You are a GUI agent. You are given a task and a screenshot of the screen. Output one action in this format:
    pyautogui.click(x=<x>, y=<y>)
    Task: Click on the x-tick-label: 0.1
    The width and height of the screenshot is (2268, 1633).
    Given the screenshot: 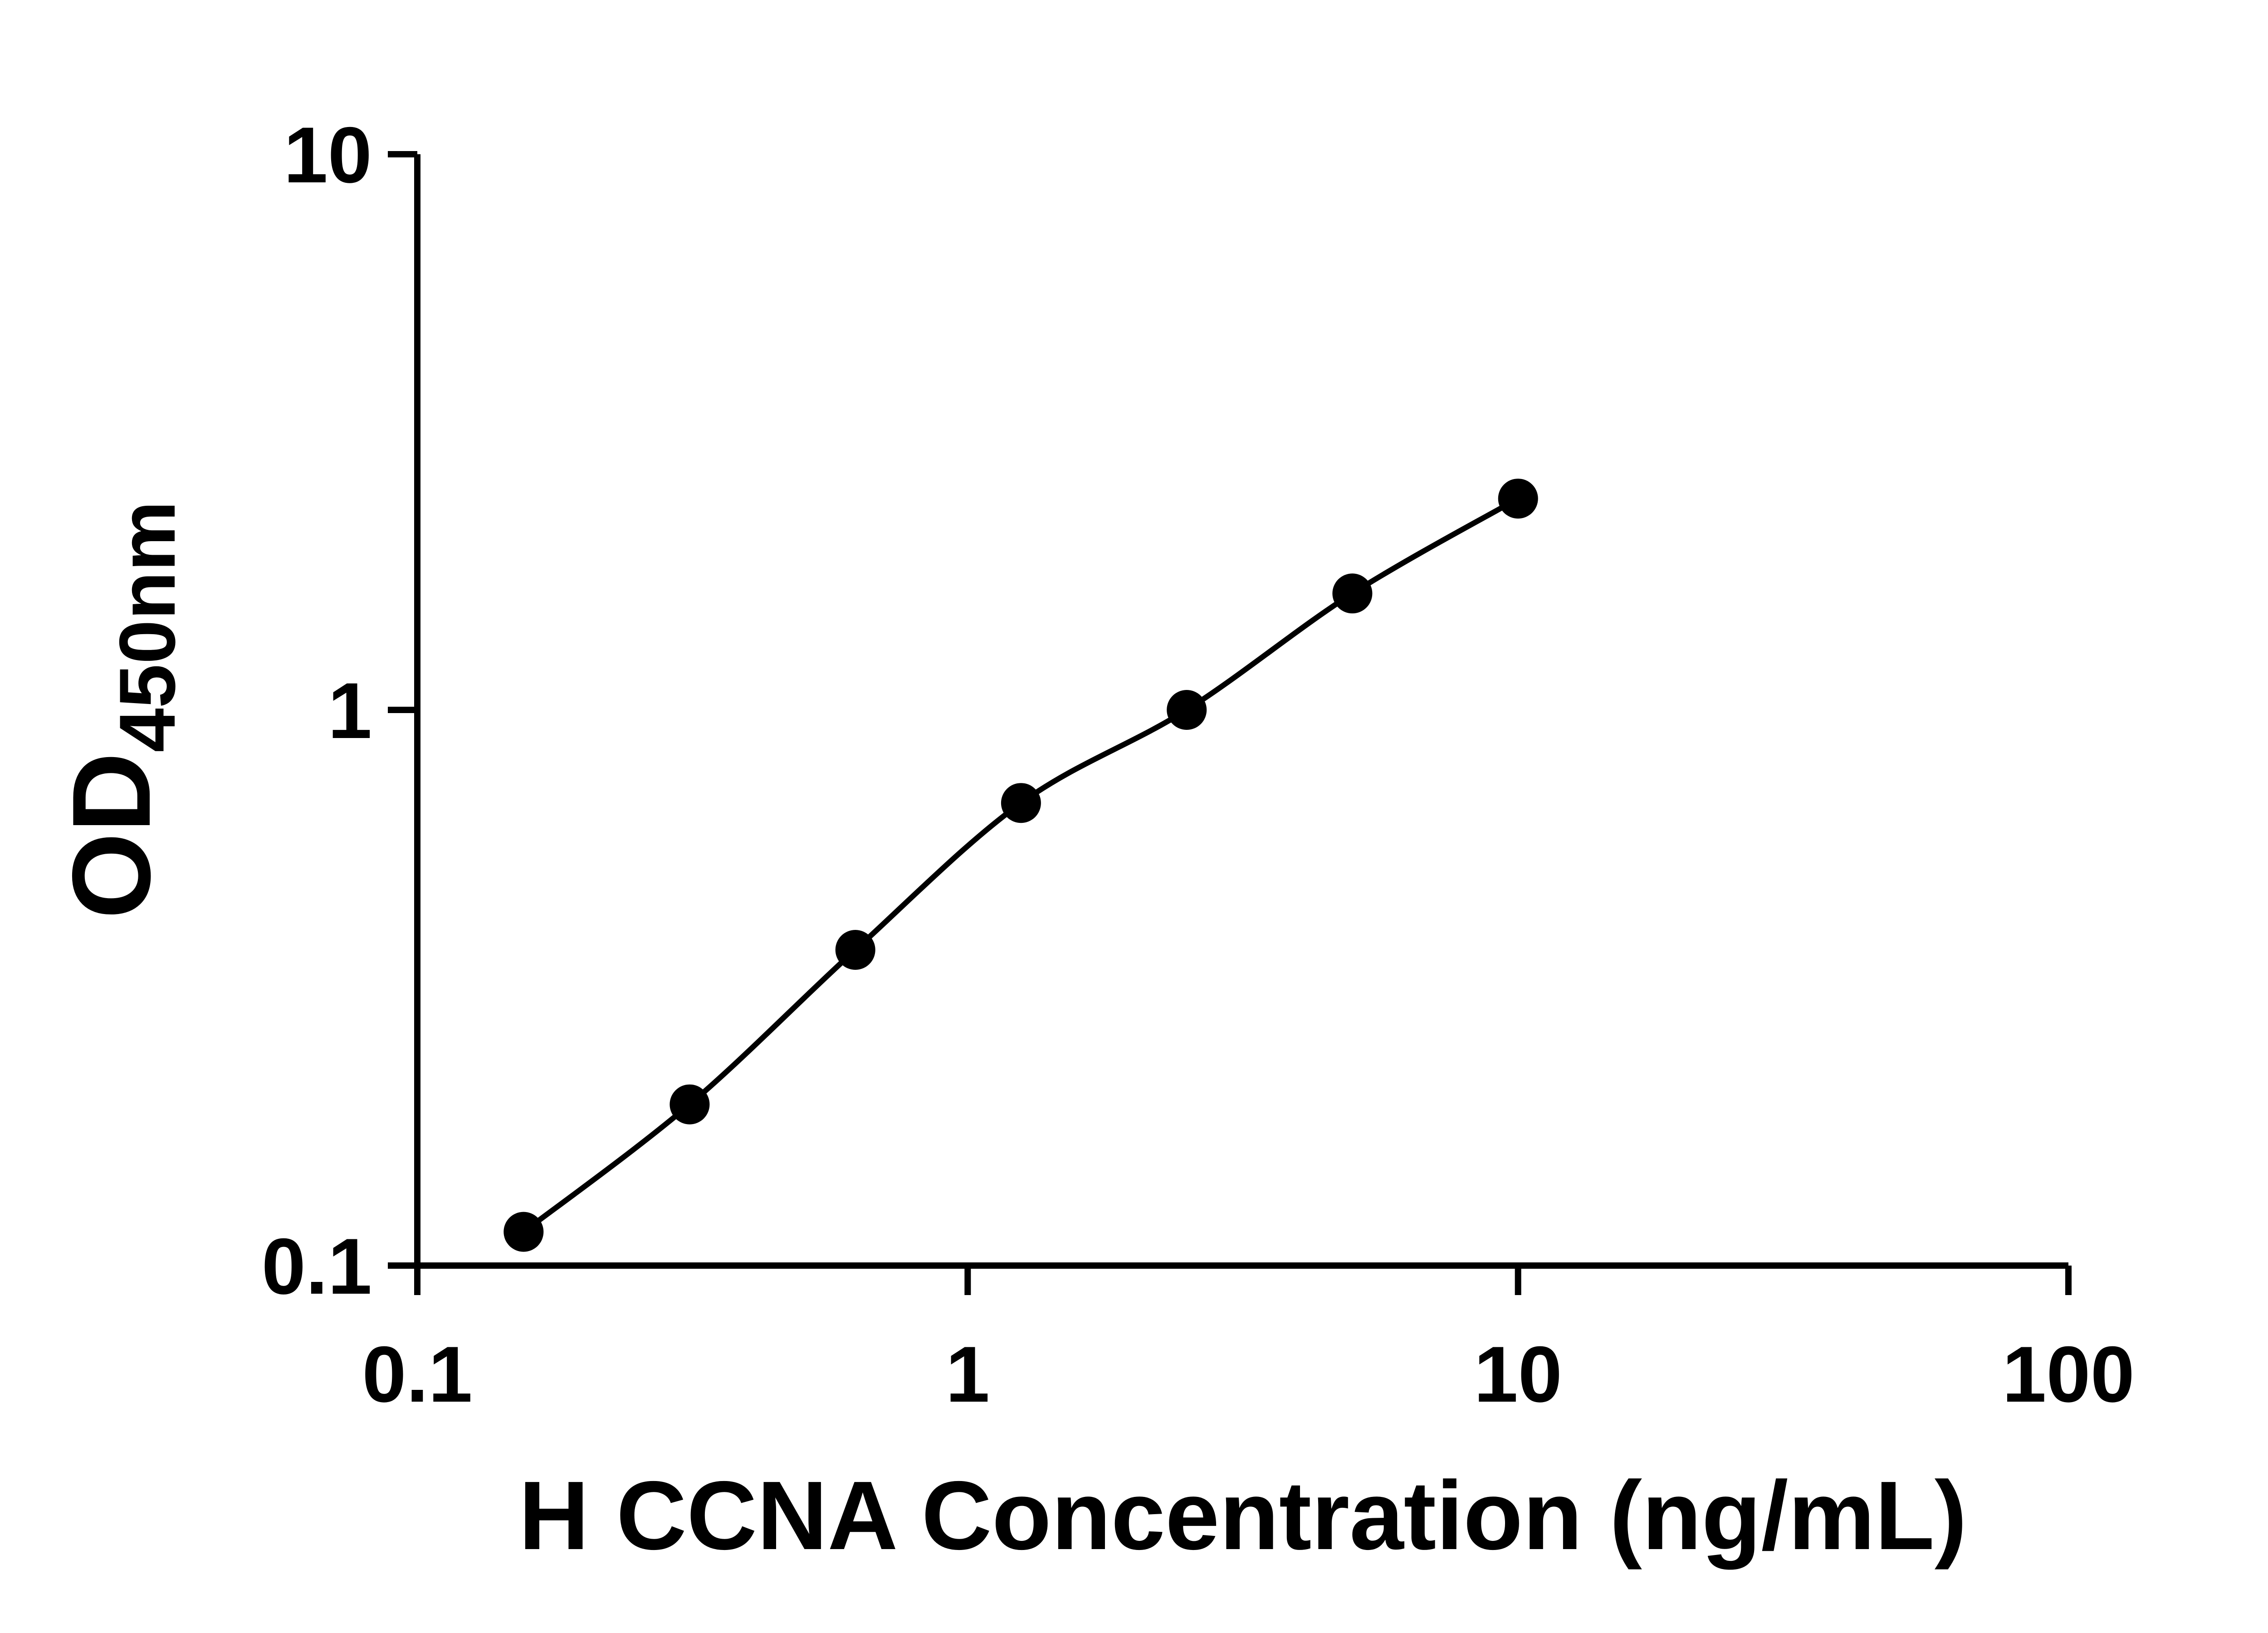 What is the action you would take?
    pyautogui.click(x=417, y=1374)
    